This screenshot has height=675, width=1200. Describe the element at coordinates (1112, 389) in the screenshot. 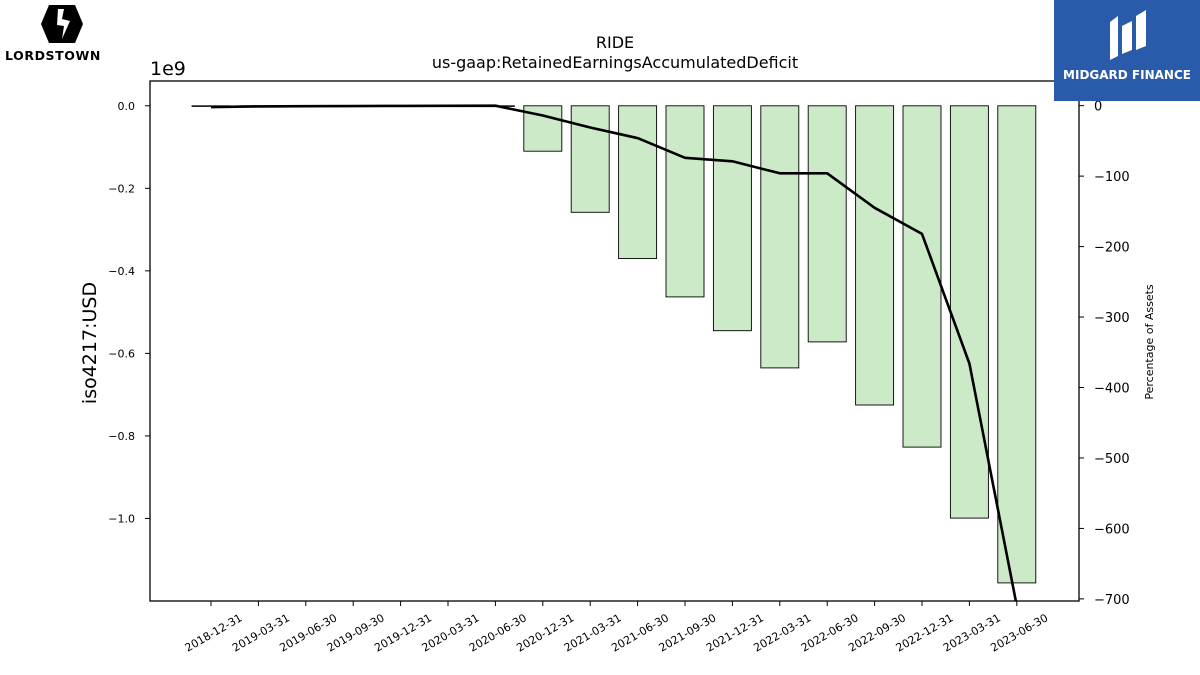

I see `y2-tick-label: −400` at that location.